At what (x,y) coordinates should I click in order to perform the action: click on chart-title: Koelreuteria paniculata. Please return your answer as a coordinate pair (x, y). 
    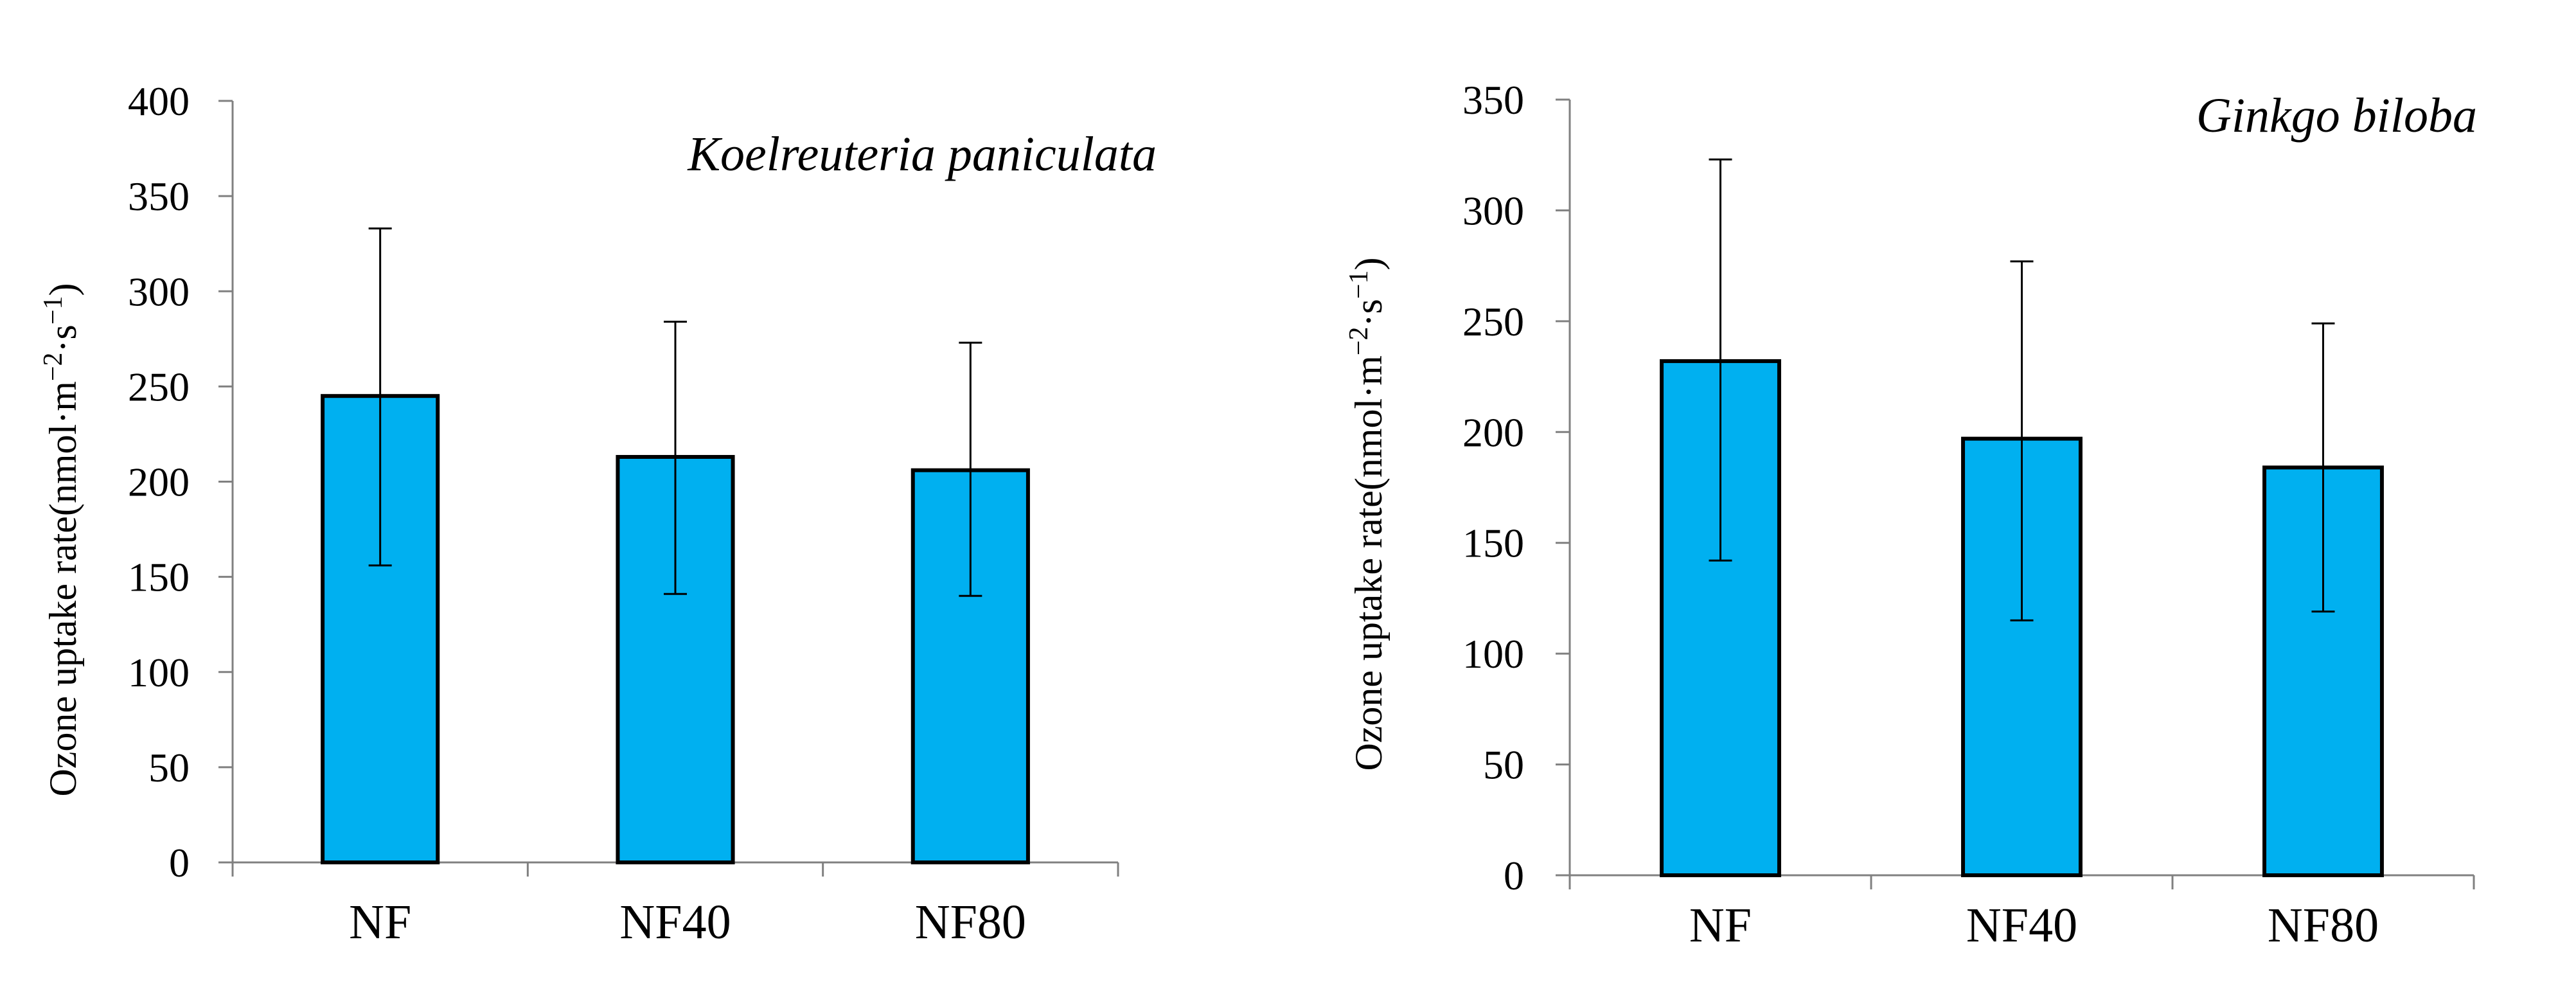
    Looking at the image, I should click on (922, 154).